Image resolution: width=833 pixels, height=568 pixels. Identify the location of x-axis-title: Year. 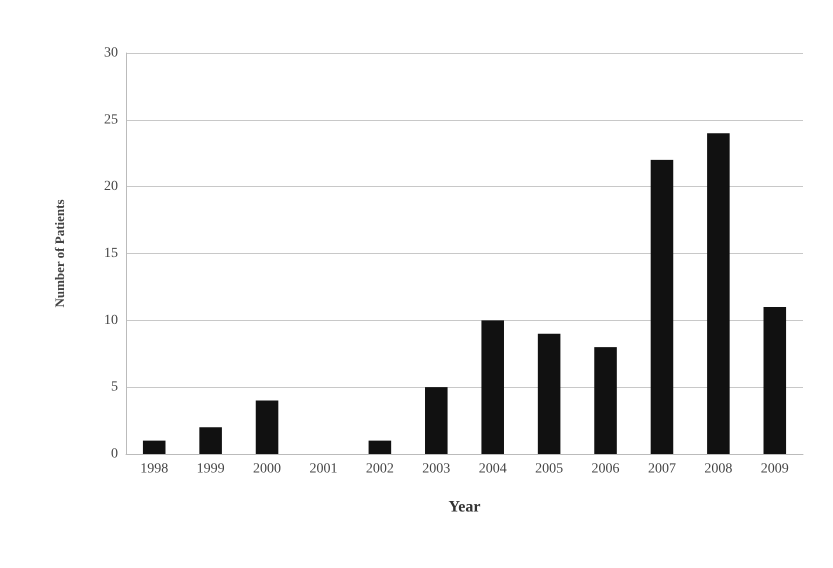
(464, 507).